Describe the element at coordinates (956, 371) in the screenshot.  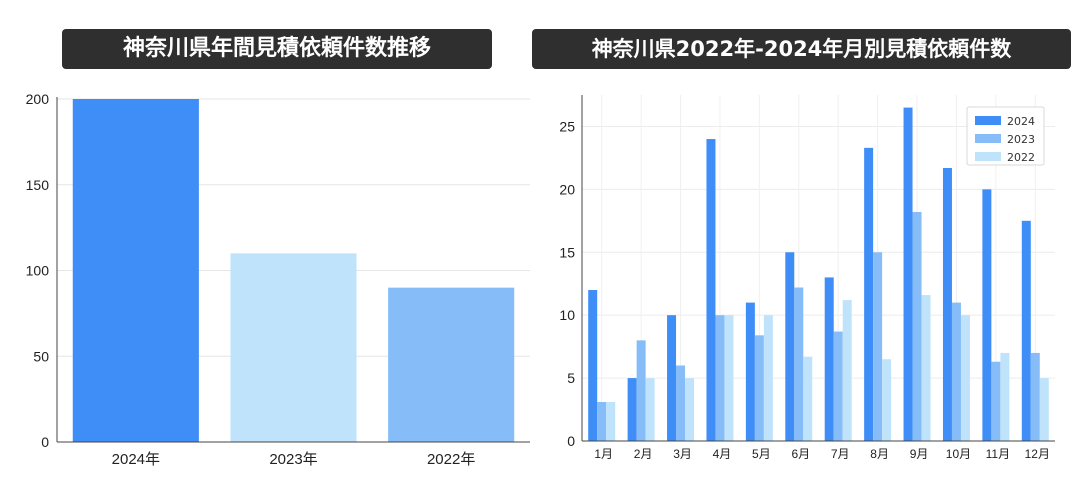
I see `bar-2023-10月` at that location.